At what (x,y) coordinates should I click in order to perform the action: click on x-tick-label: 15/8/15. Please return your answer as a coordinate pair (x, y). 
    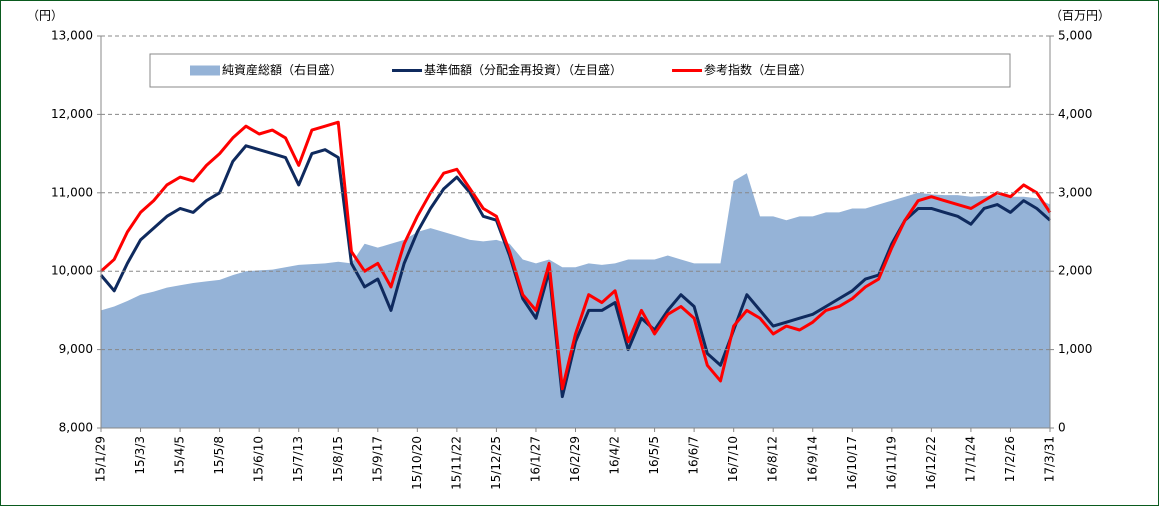
    Looking at the image, I should click on (338, 459).